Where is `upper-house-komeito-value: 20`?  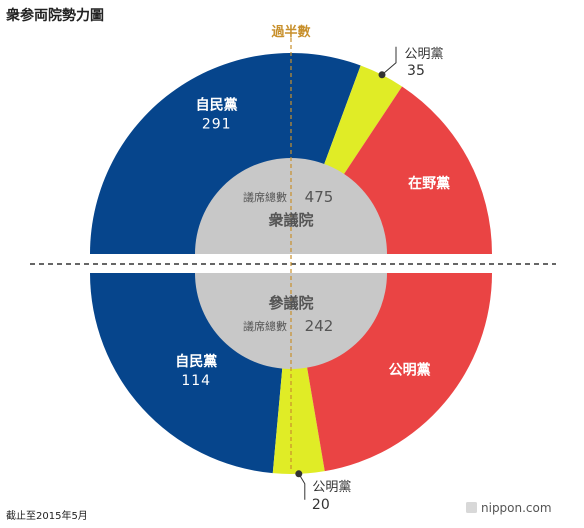 upper-house-komeito-value: 20 is located at coordinates (321, 505).